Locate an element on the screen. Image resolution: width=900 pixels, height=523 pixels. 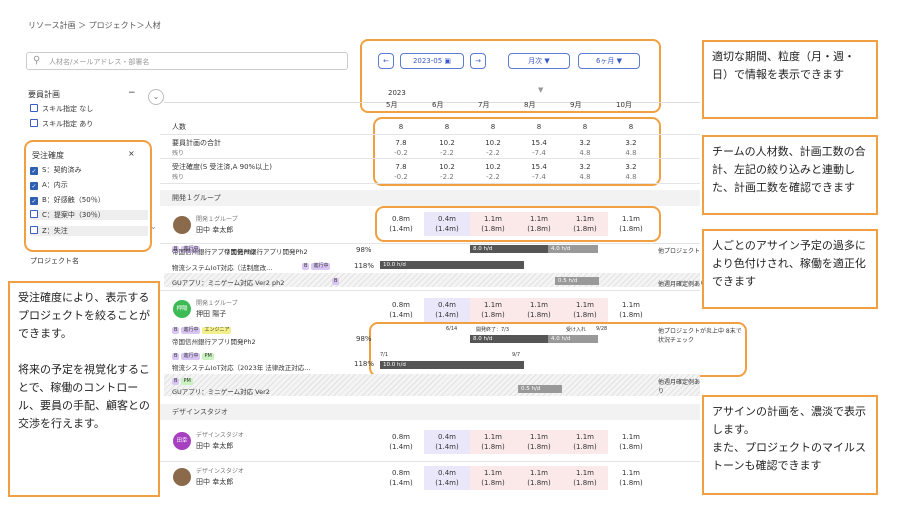
granularity-select: 月次 ▼ is located at coordinates (539, 61).